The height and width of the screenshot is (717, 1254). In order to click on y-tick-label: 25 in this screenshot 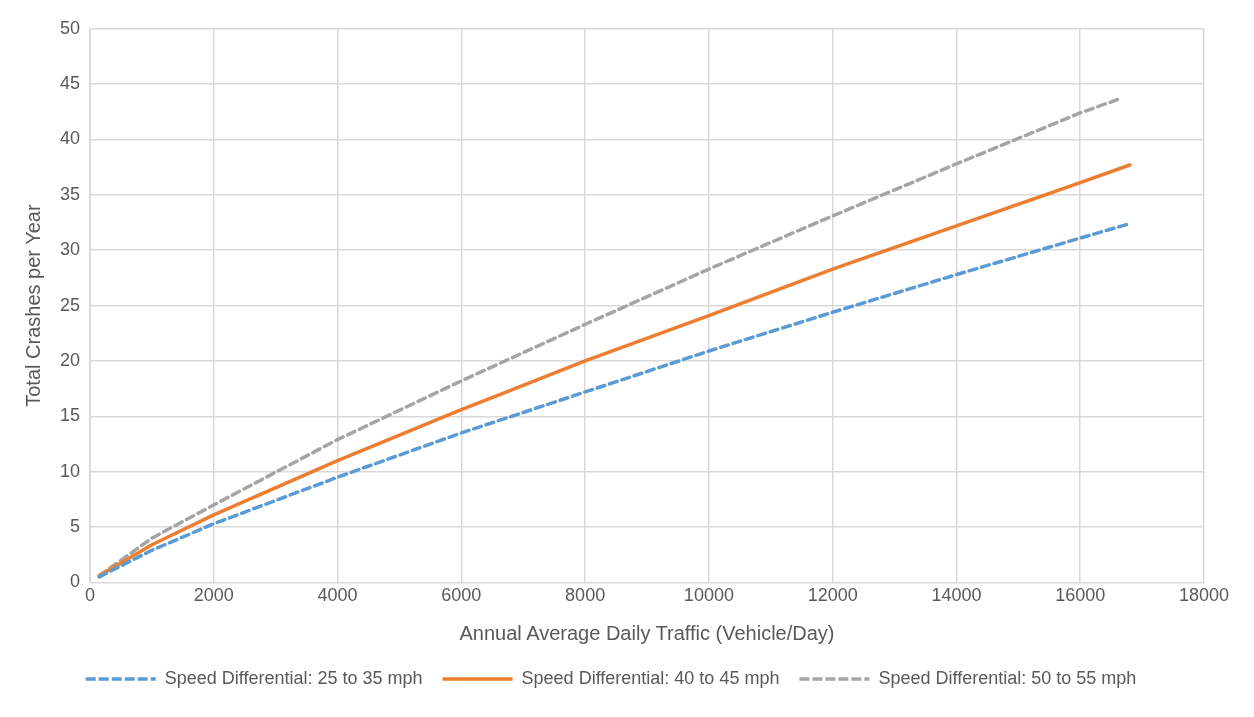, I will do `click(70, 304)`.